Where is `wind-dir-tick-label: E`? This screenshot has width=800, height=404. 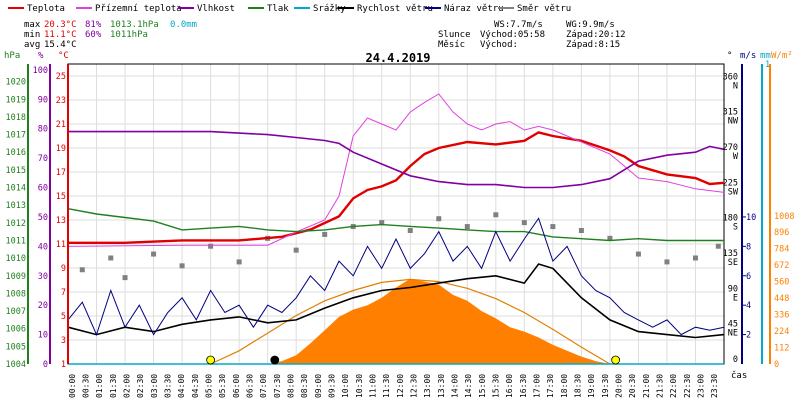 wind-dir-tick-label: E is located at coordinates (735, 298).